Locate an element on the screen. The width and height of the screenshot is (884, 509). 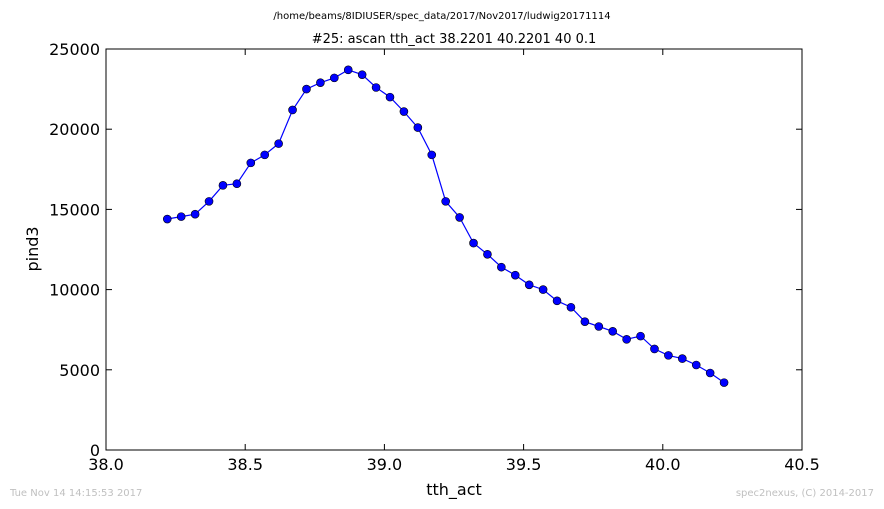
x-tick-label: 38.0 is located at coordinates (106, 464).